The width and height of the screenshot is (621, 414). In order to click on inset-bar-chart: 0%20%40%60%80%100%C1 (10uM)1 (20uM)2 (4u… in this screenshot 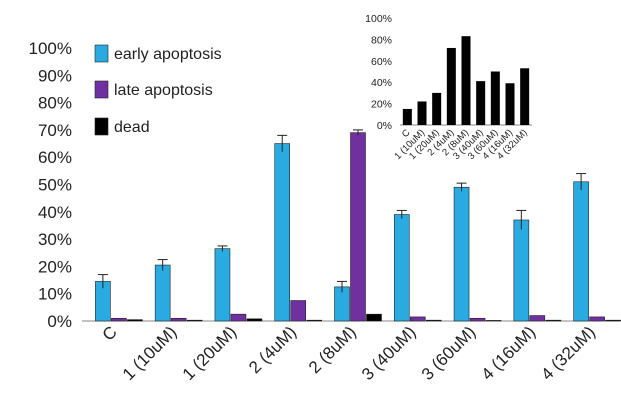, I will do `click(448, 87)`.